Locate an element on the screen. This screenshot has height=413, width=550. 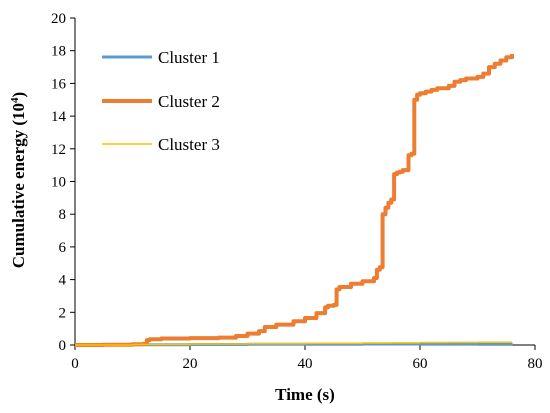
y-tick-label: 20 is located at coordinates (58, 19).